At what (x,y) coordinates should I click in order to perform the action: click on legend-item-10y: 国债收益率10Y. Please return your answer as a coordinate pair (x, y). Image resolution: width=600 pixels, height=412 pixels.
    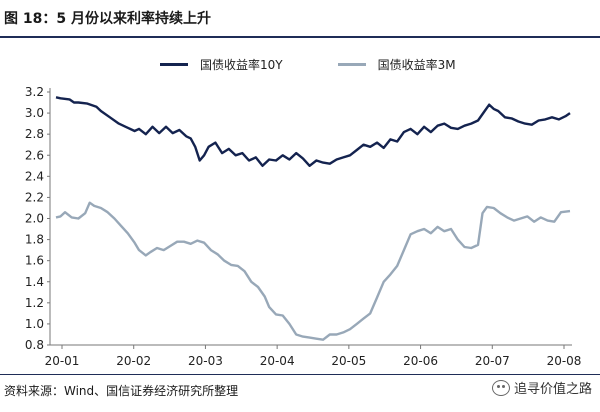
    Looking at the image, I should click on (221, 64).